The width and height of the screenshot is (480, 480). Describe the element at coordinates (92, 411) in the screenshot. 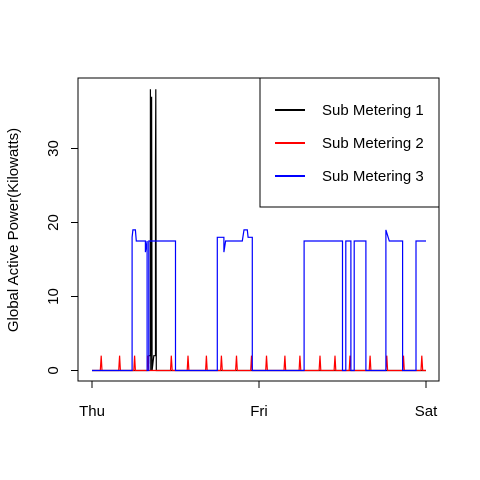

I see `x-tick-label: Thu` at that location.